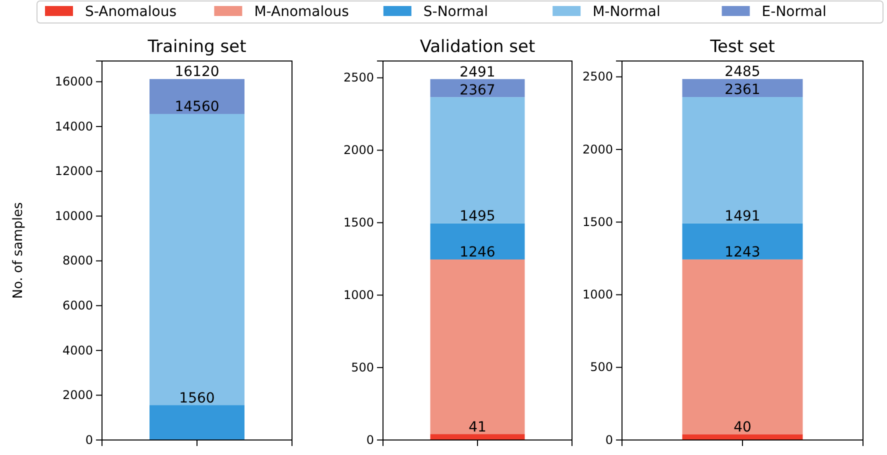 This screenshot has height=455, width=887. I want to click on annotation: 2367, so click(478, 90).